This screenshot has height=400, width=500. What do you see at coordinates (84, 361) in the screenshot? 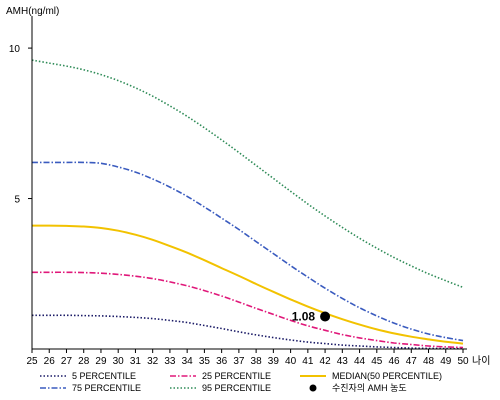
I see `x-tick-label: 28` at bounding box center [84, 361].